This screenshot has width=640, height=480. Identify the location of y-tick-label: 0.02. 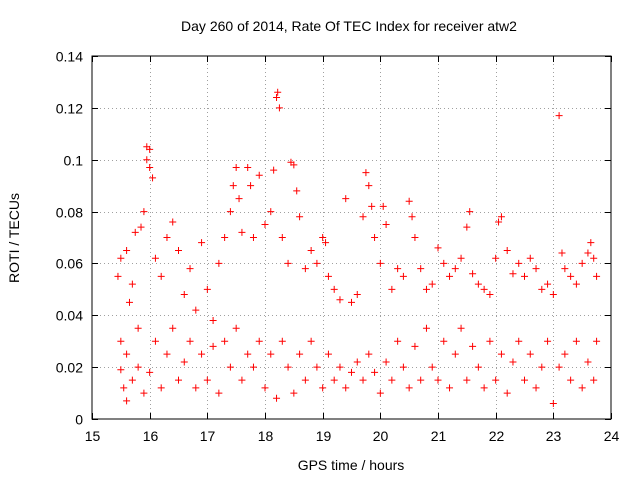
(69, 368).